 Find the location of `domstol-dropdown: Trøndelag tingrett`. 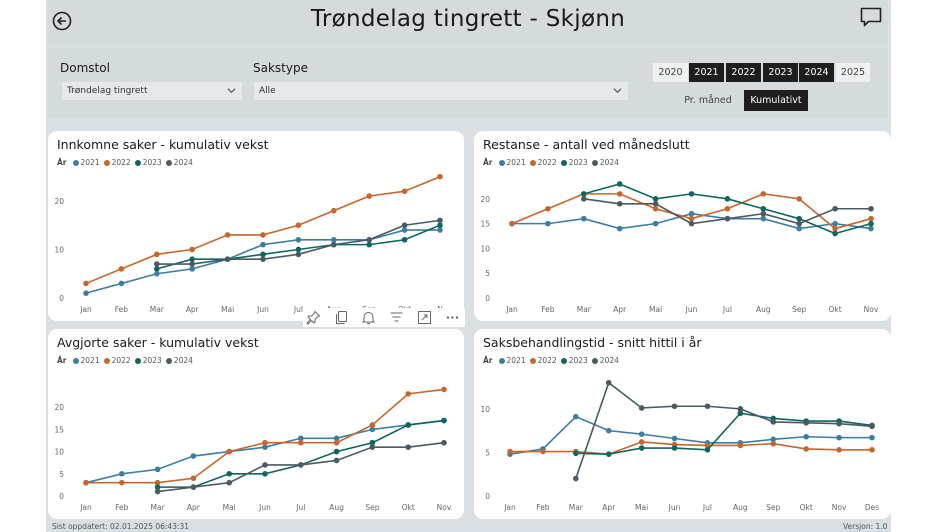

domstol-dropdown: Trøndelag tingrett is located at coordinates (152, 91).